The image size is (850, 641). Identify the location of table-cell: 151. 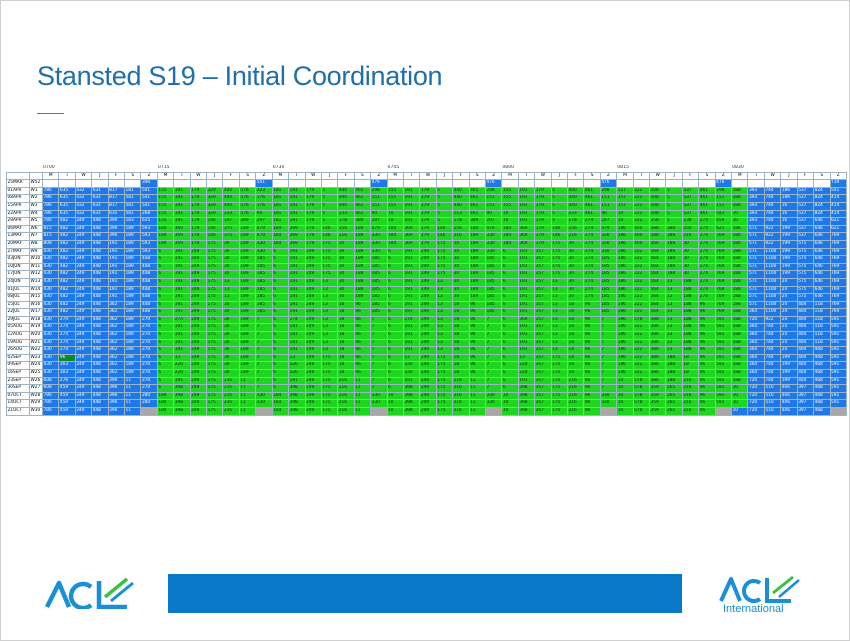
(493, 198).